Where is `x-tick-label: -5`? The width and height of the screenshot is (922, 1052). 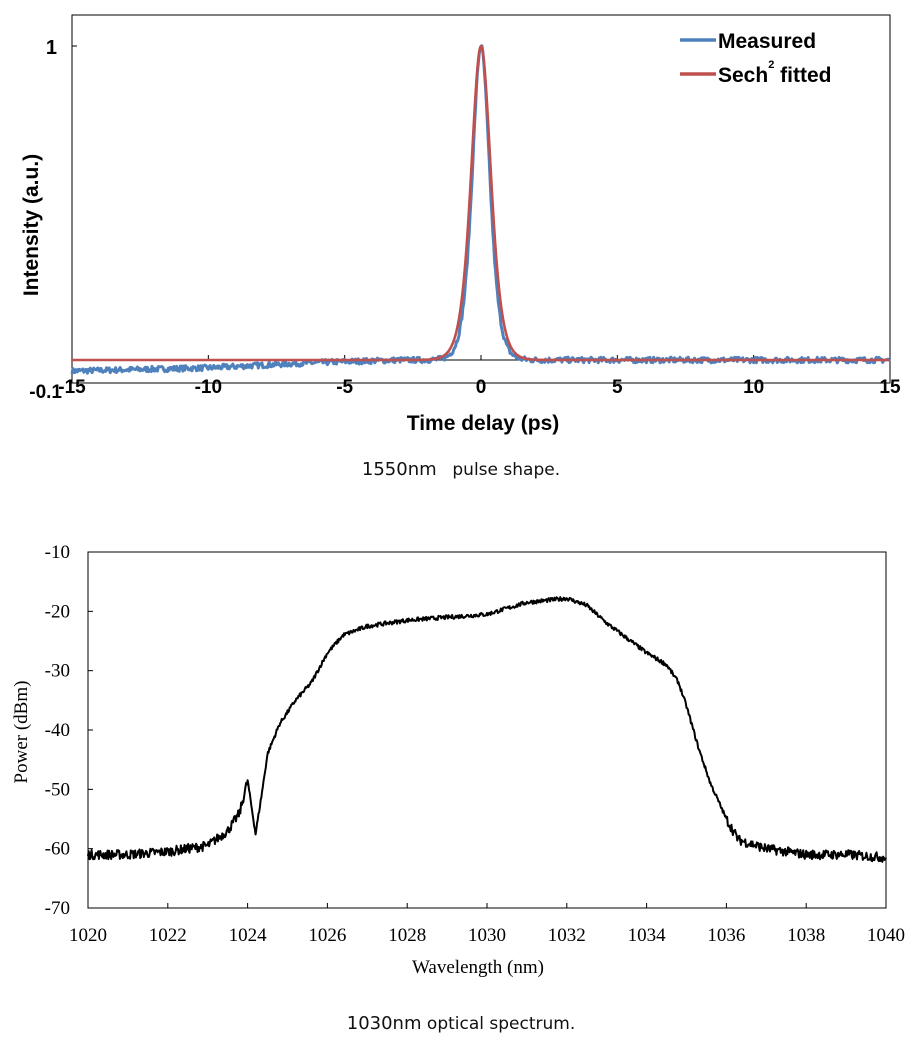 x-tick-label: -5 is located at coordinates (344, 387).